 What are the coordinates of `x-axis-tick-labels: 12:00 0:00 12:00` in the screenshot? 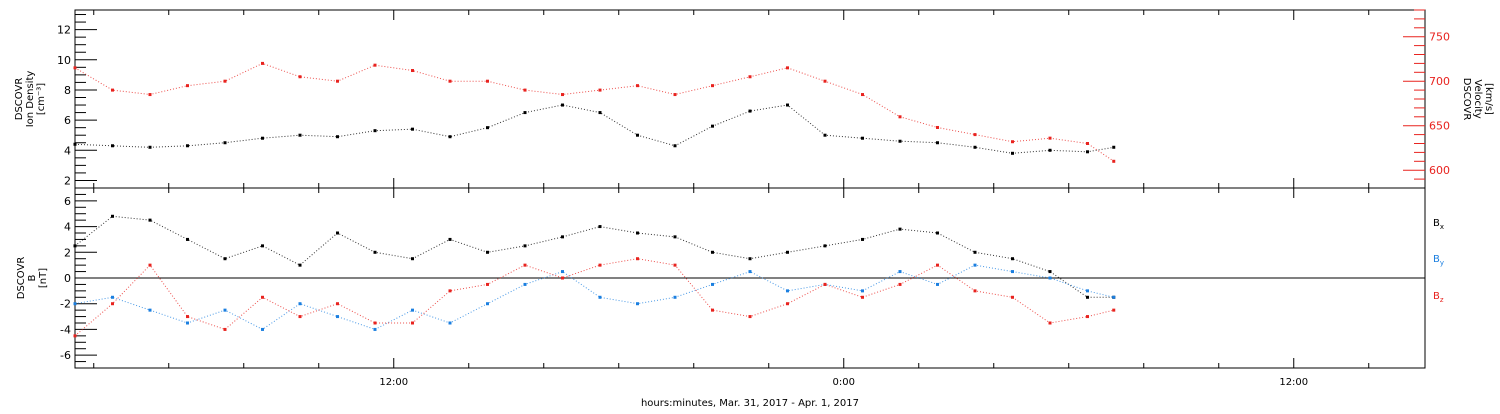 It's located at (843, 382).